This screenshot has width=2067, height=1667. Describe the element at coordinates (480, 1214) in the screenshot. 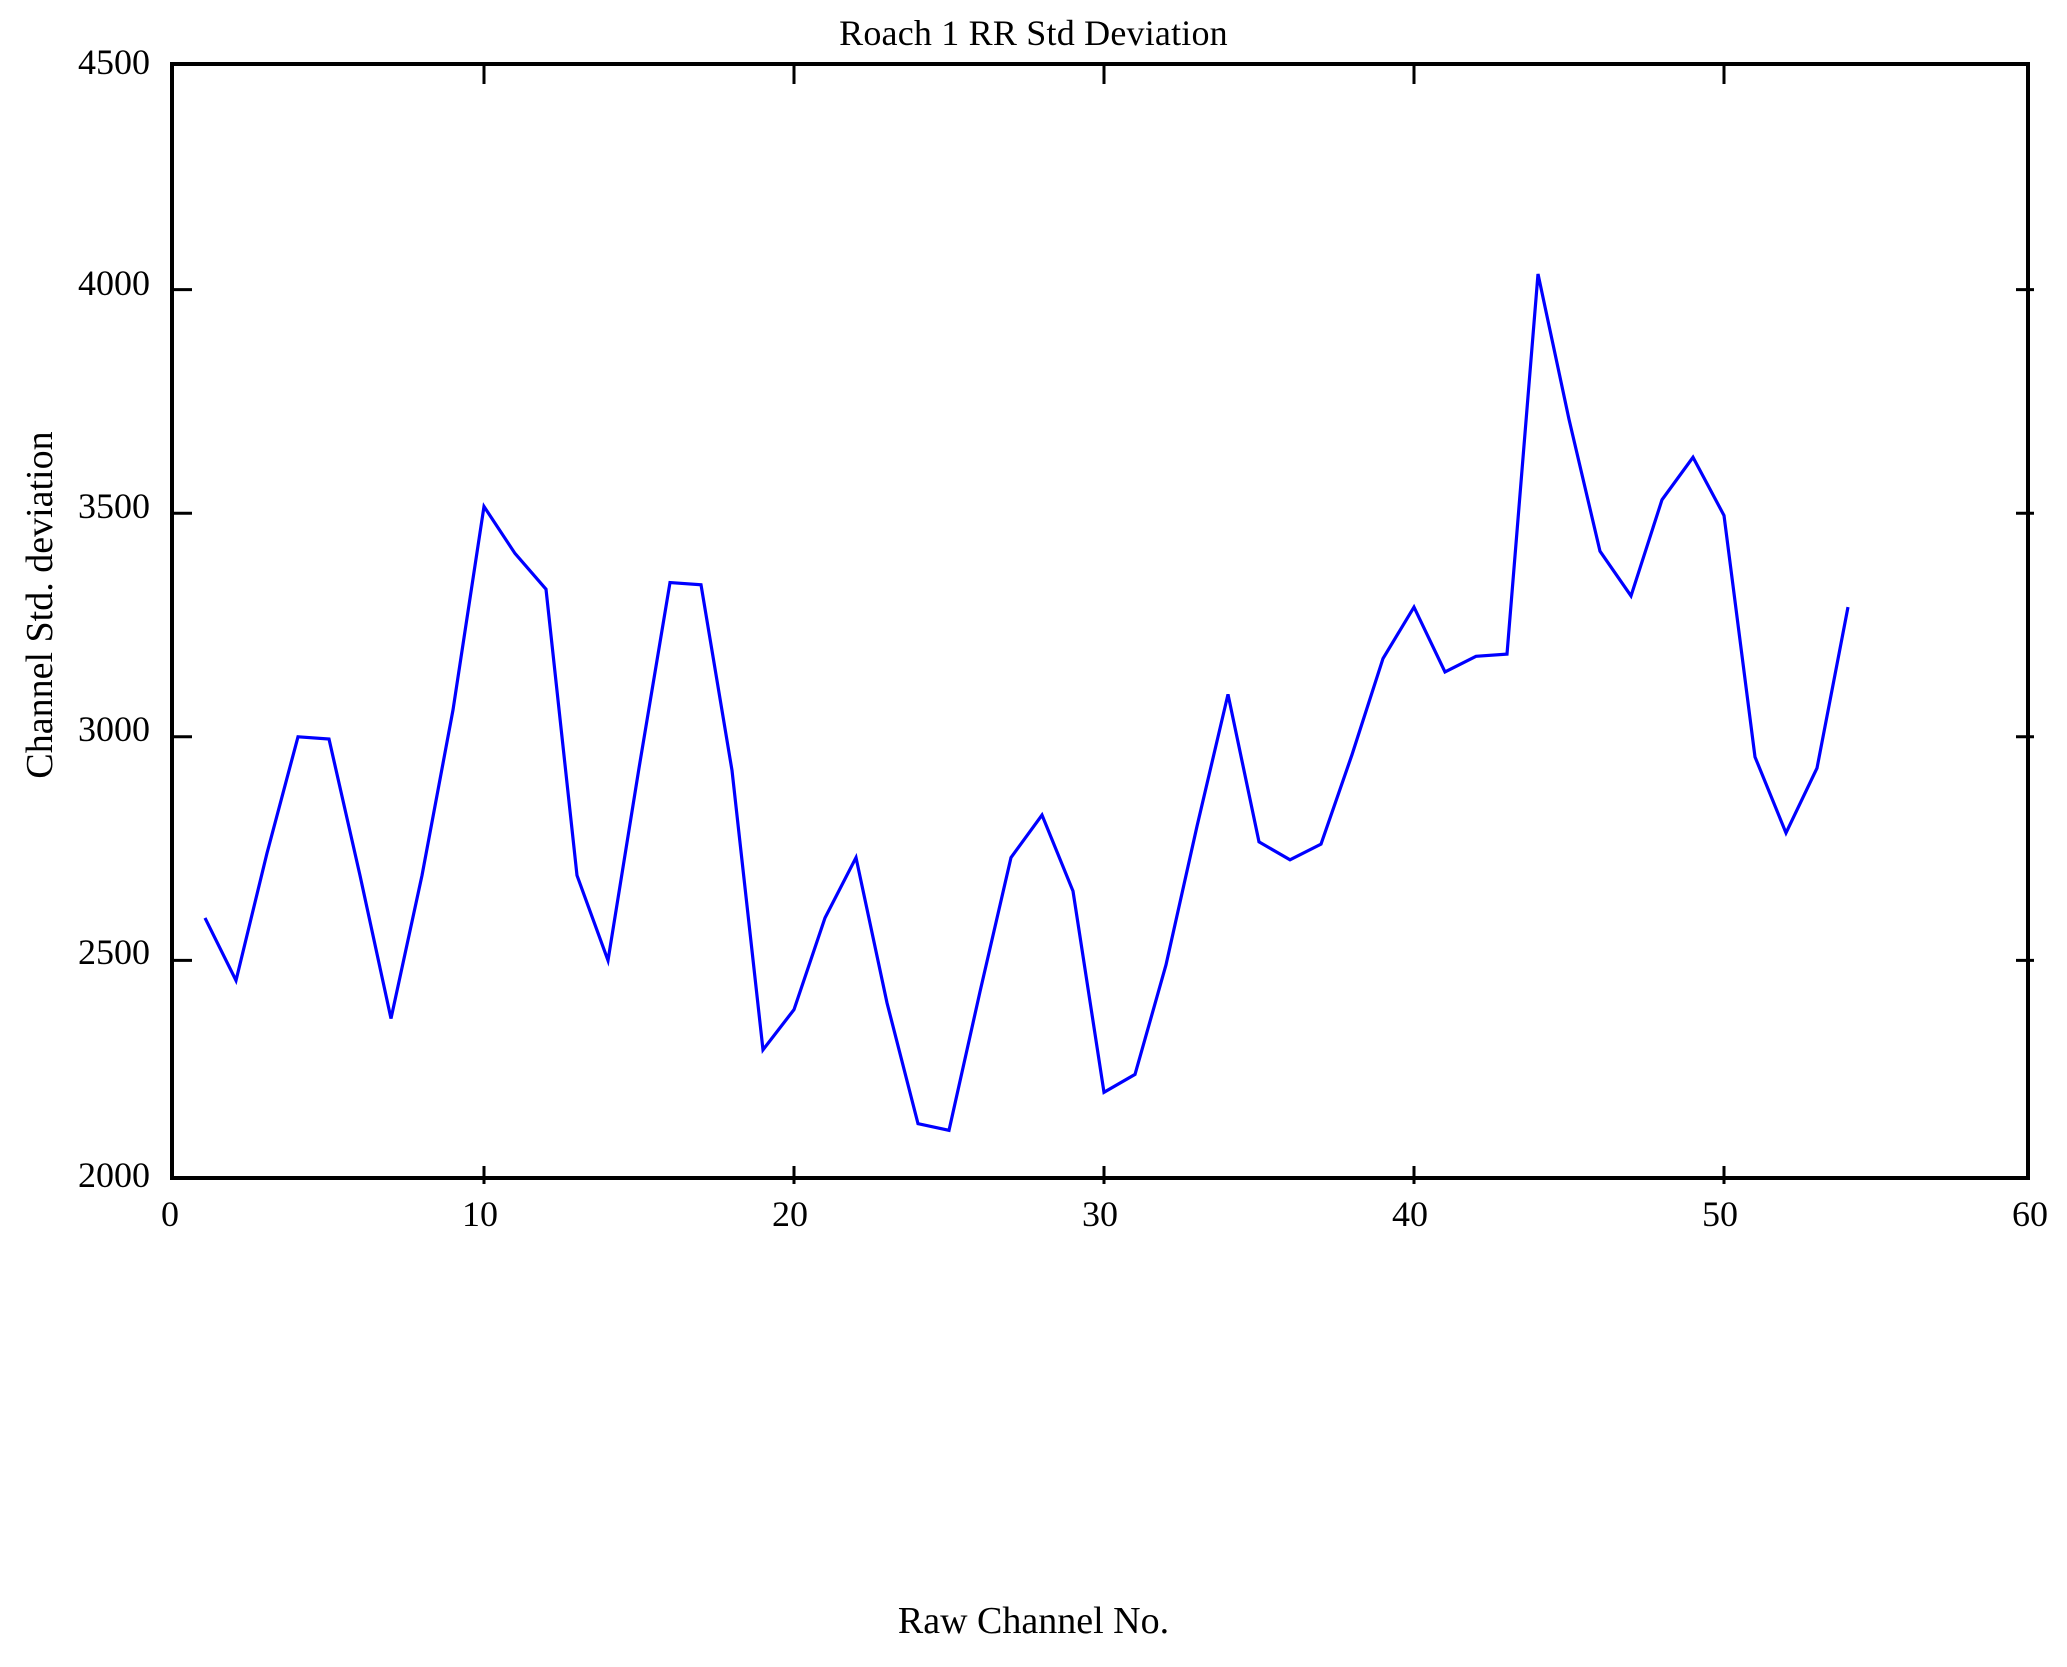

I see `x-tick-10: 10` at that location.